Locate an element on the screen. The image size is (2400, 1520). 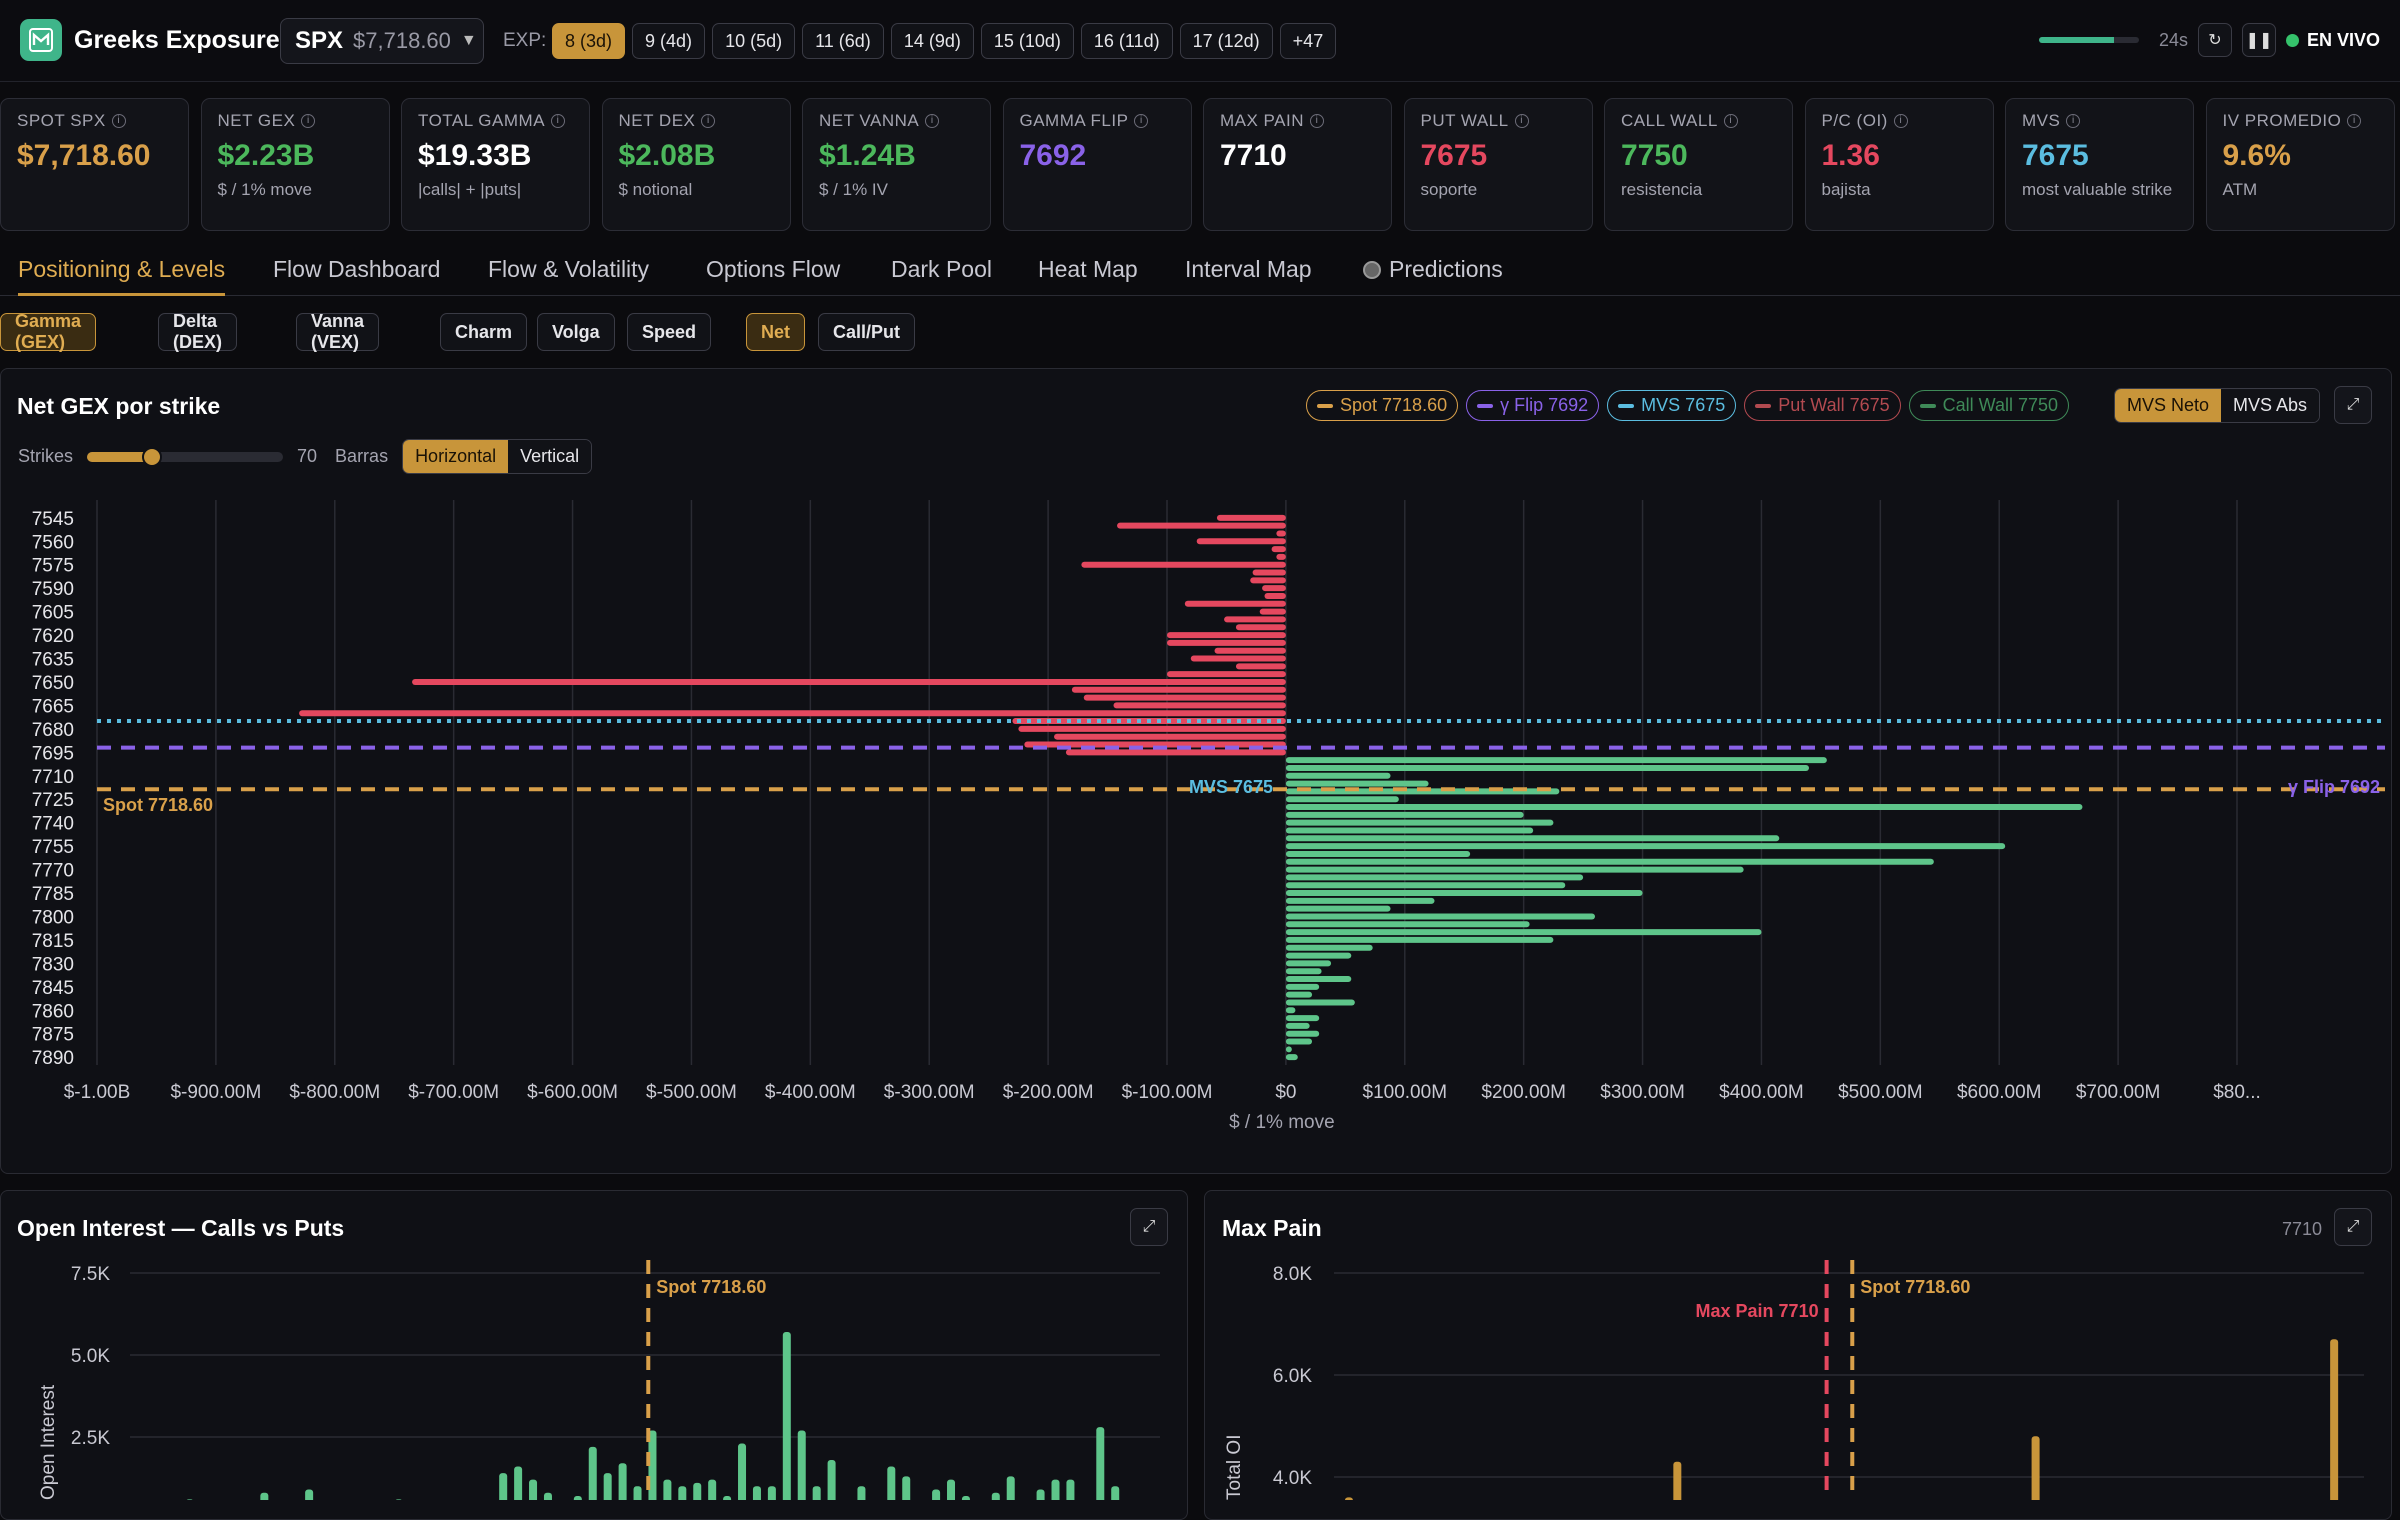
x-tick-label: $400.00M is located at coordinates (1761, 1092).